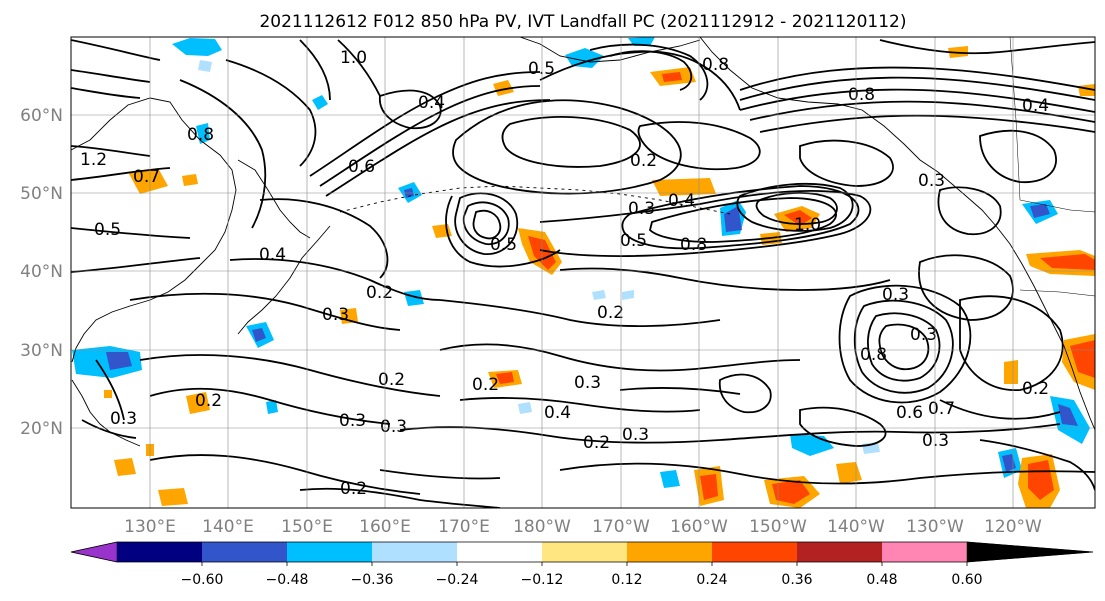 This screenshot has height=601, width=1105. I want to click on longitude-label: 150°W, so click(778, 527).